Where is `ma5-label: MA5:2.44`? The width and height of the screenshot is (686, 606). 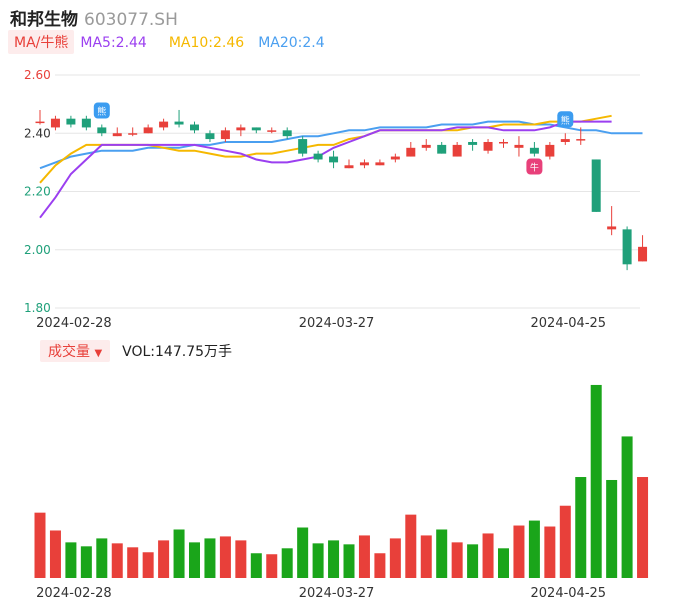 ma5-label: MA5:2.44 is located at coordinates (113, 43).